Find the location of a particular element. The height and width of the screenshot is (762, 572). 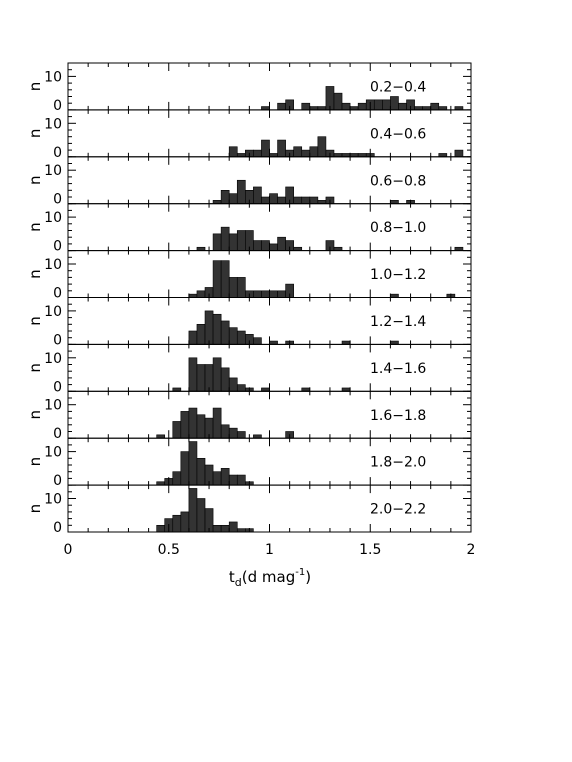

panel-label: 2.0−2.2 is located at coordinates (398, 510).